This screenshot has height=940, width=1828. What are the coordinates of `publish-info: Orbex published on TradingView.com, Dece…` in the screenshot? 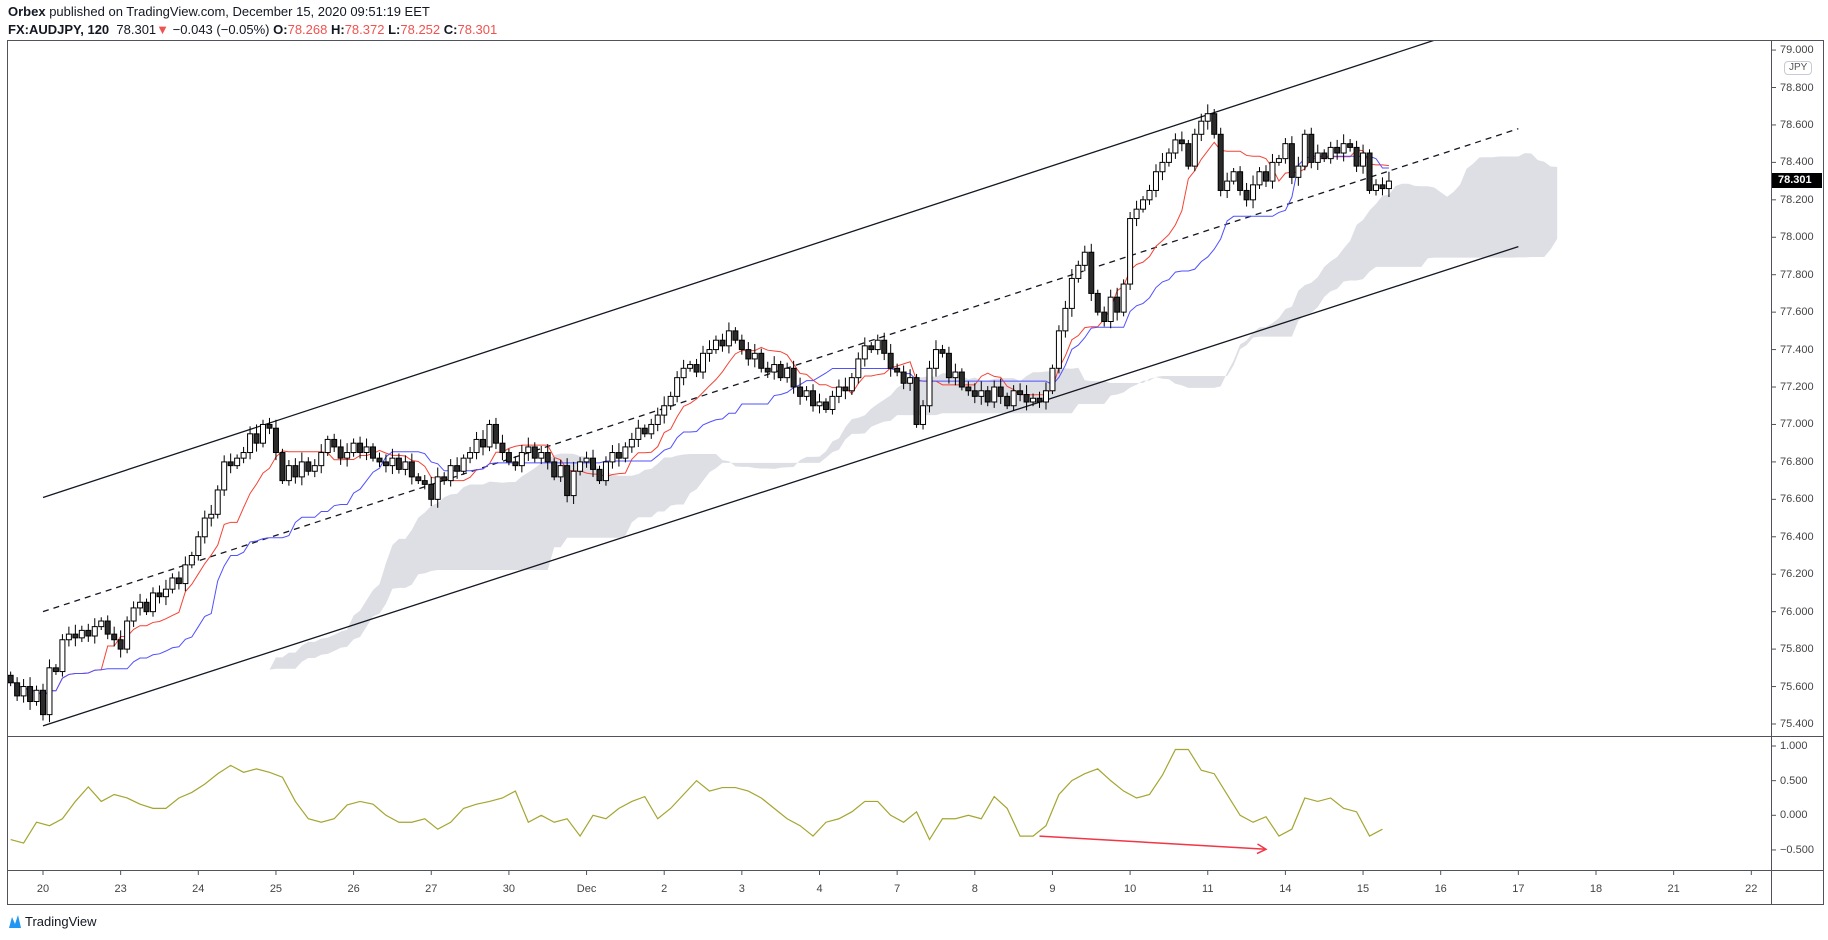 It's located at (219, 11).